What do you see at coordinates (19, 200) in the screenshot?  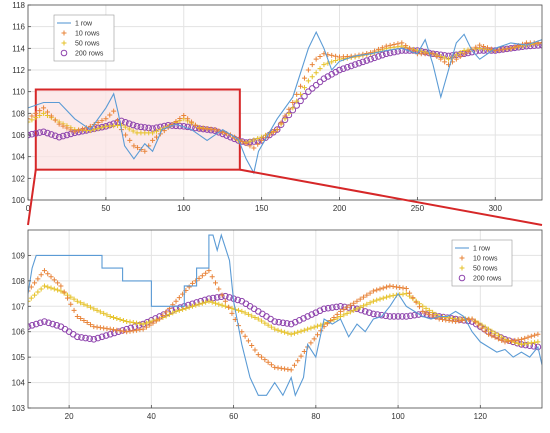 I see `overview-y-tick-label: 100` at bounding box center [19, 200].